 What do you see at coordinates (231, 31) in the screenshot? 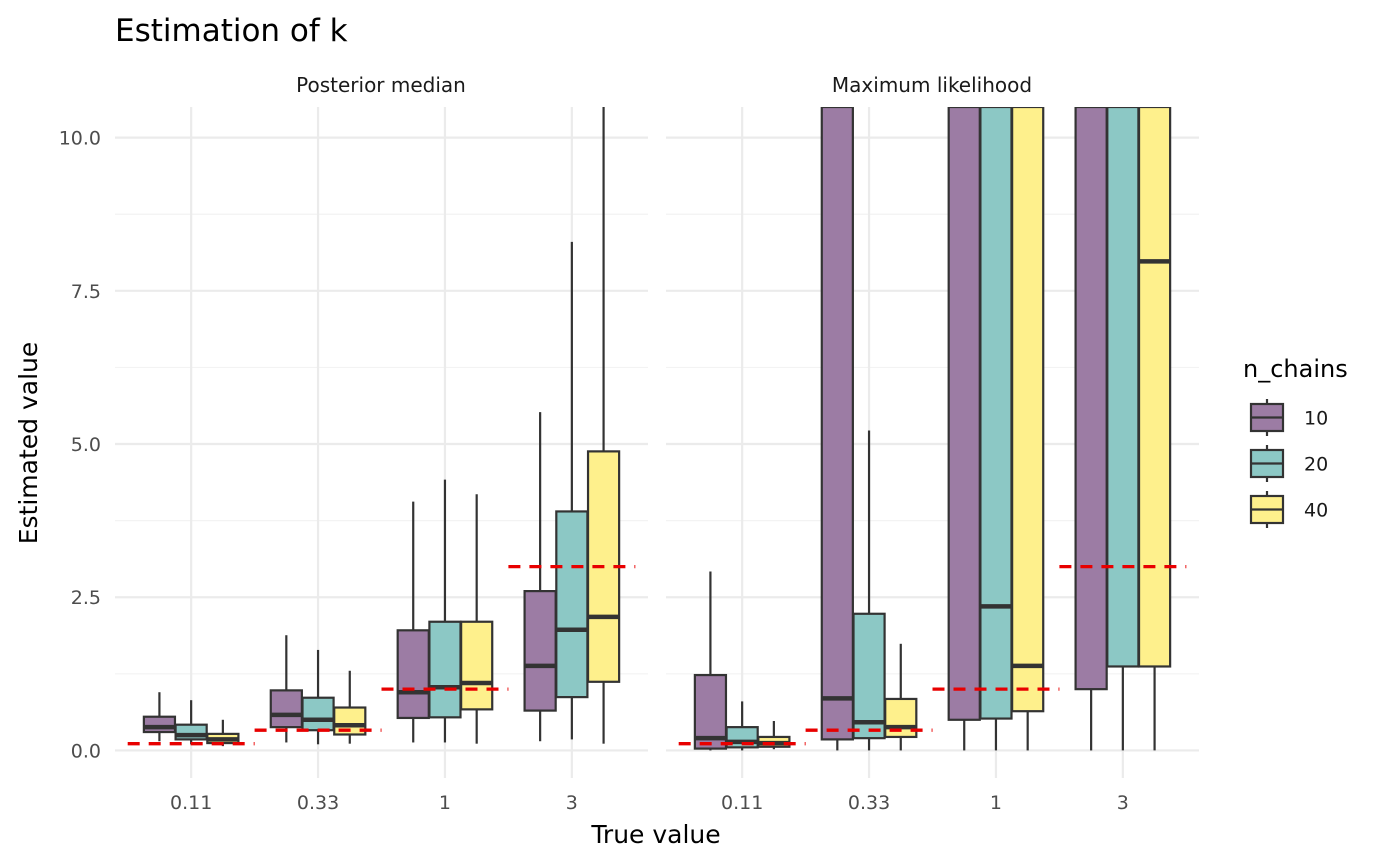
I see `chart-title: Estimation of k` at bounding box center [231, 31].